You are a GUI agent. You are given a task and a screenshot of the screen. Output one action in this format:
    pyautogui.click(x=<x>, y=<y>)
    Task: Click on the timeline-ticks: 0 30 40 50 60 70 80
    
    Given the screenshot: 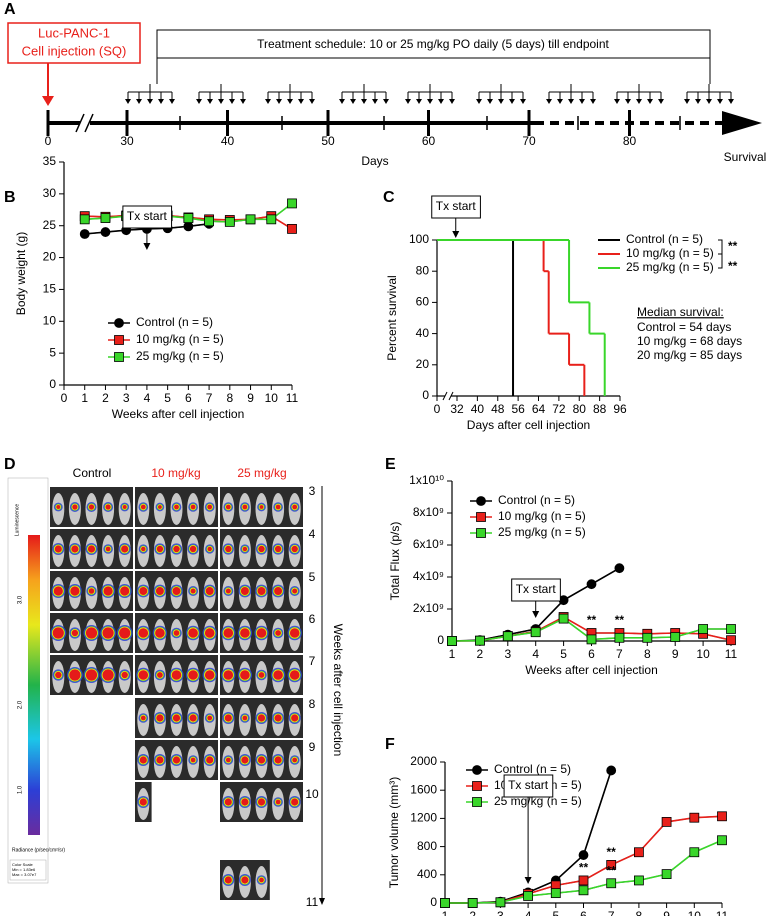 What is the action you would take?
    pyautogui.click(x=389, y=103)
    